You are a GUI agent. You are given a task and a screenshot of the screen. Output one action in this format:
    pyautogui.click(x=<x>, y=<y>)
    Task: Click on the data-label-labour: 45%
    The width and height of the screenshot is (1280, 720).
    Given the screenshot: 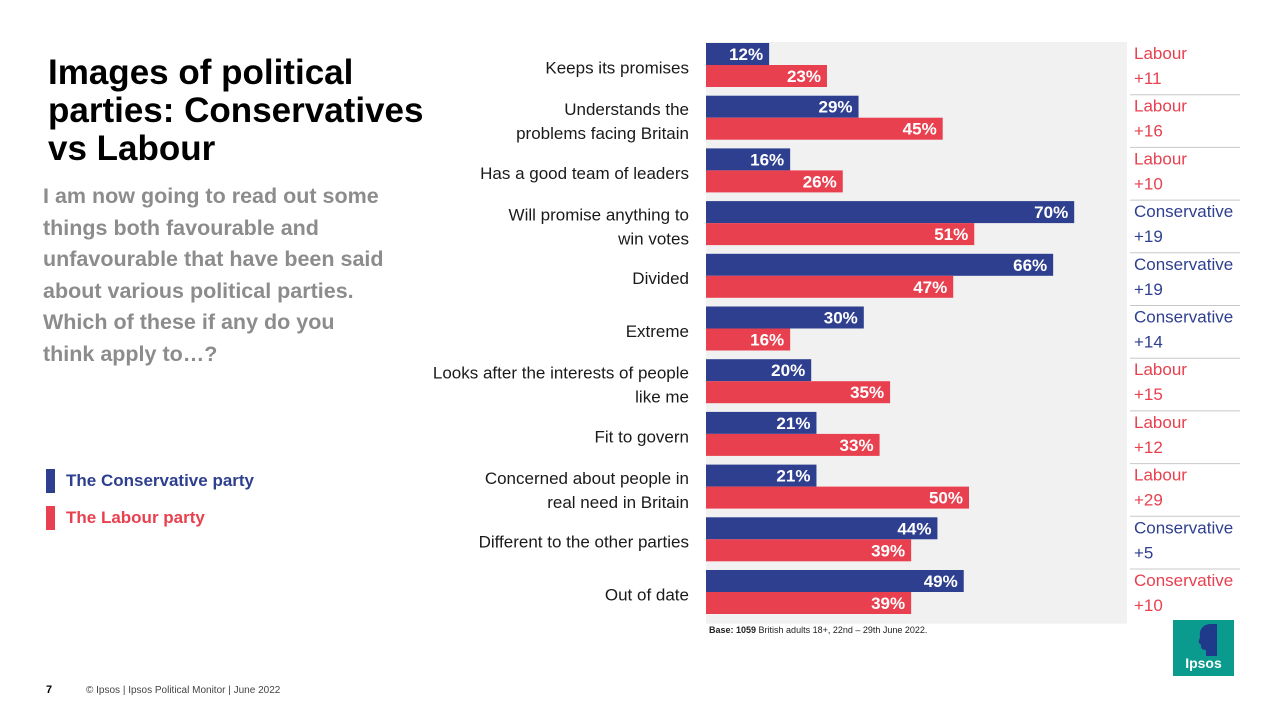 What is the action you would take?
    pyautogui.click(x=920, y=129)
    